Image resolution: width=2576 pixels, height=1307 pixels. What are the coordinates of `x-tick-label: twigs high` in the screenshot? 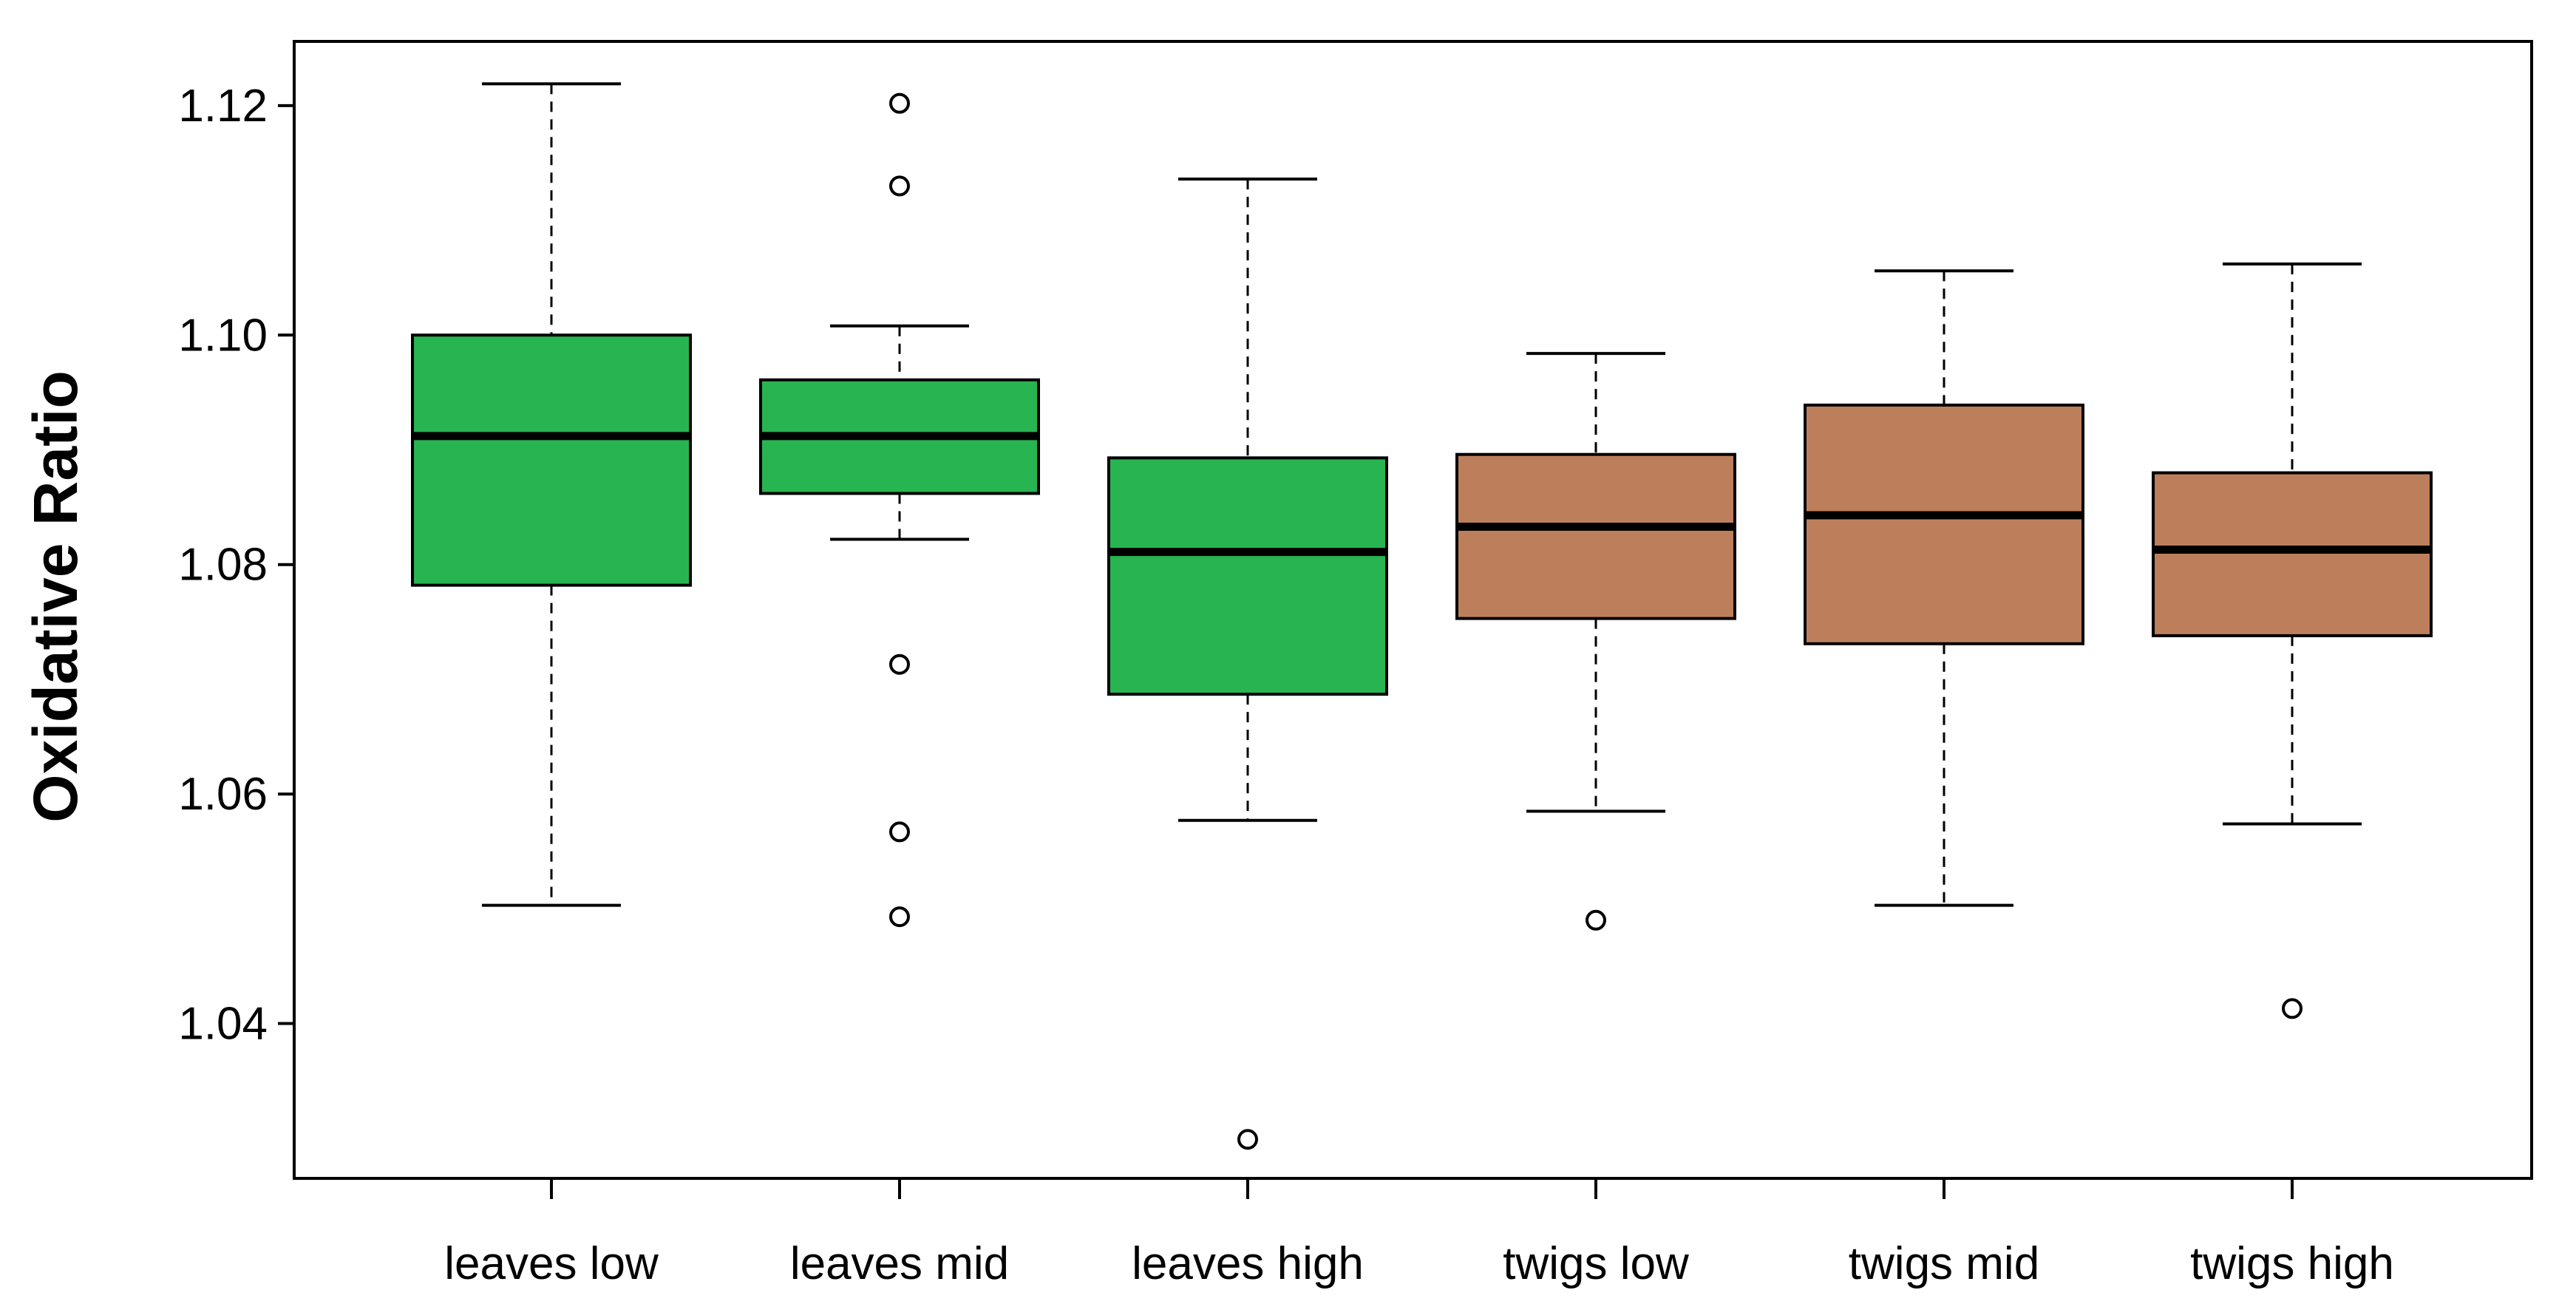 It's located at (2292, 1263).